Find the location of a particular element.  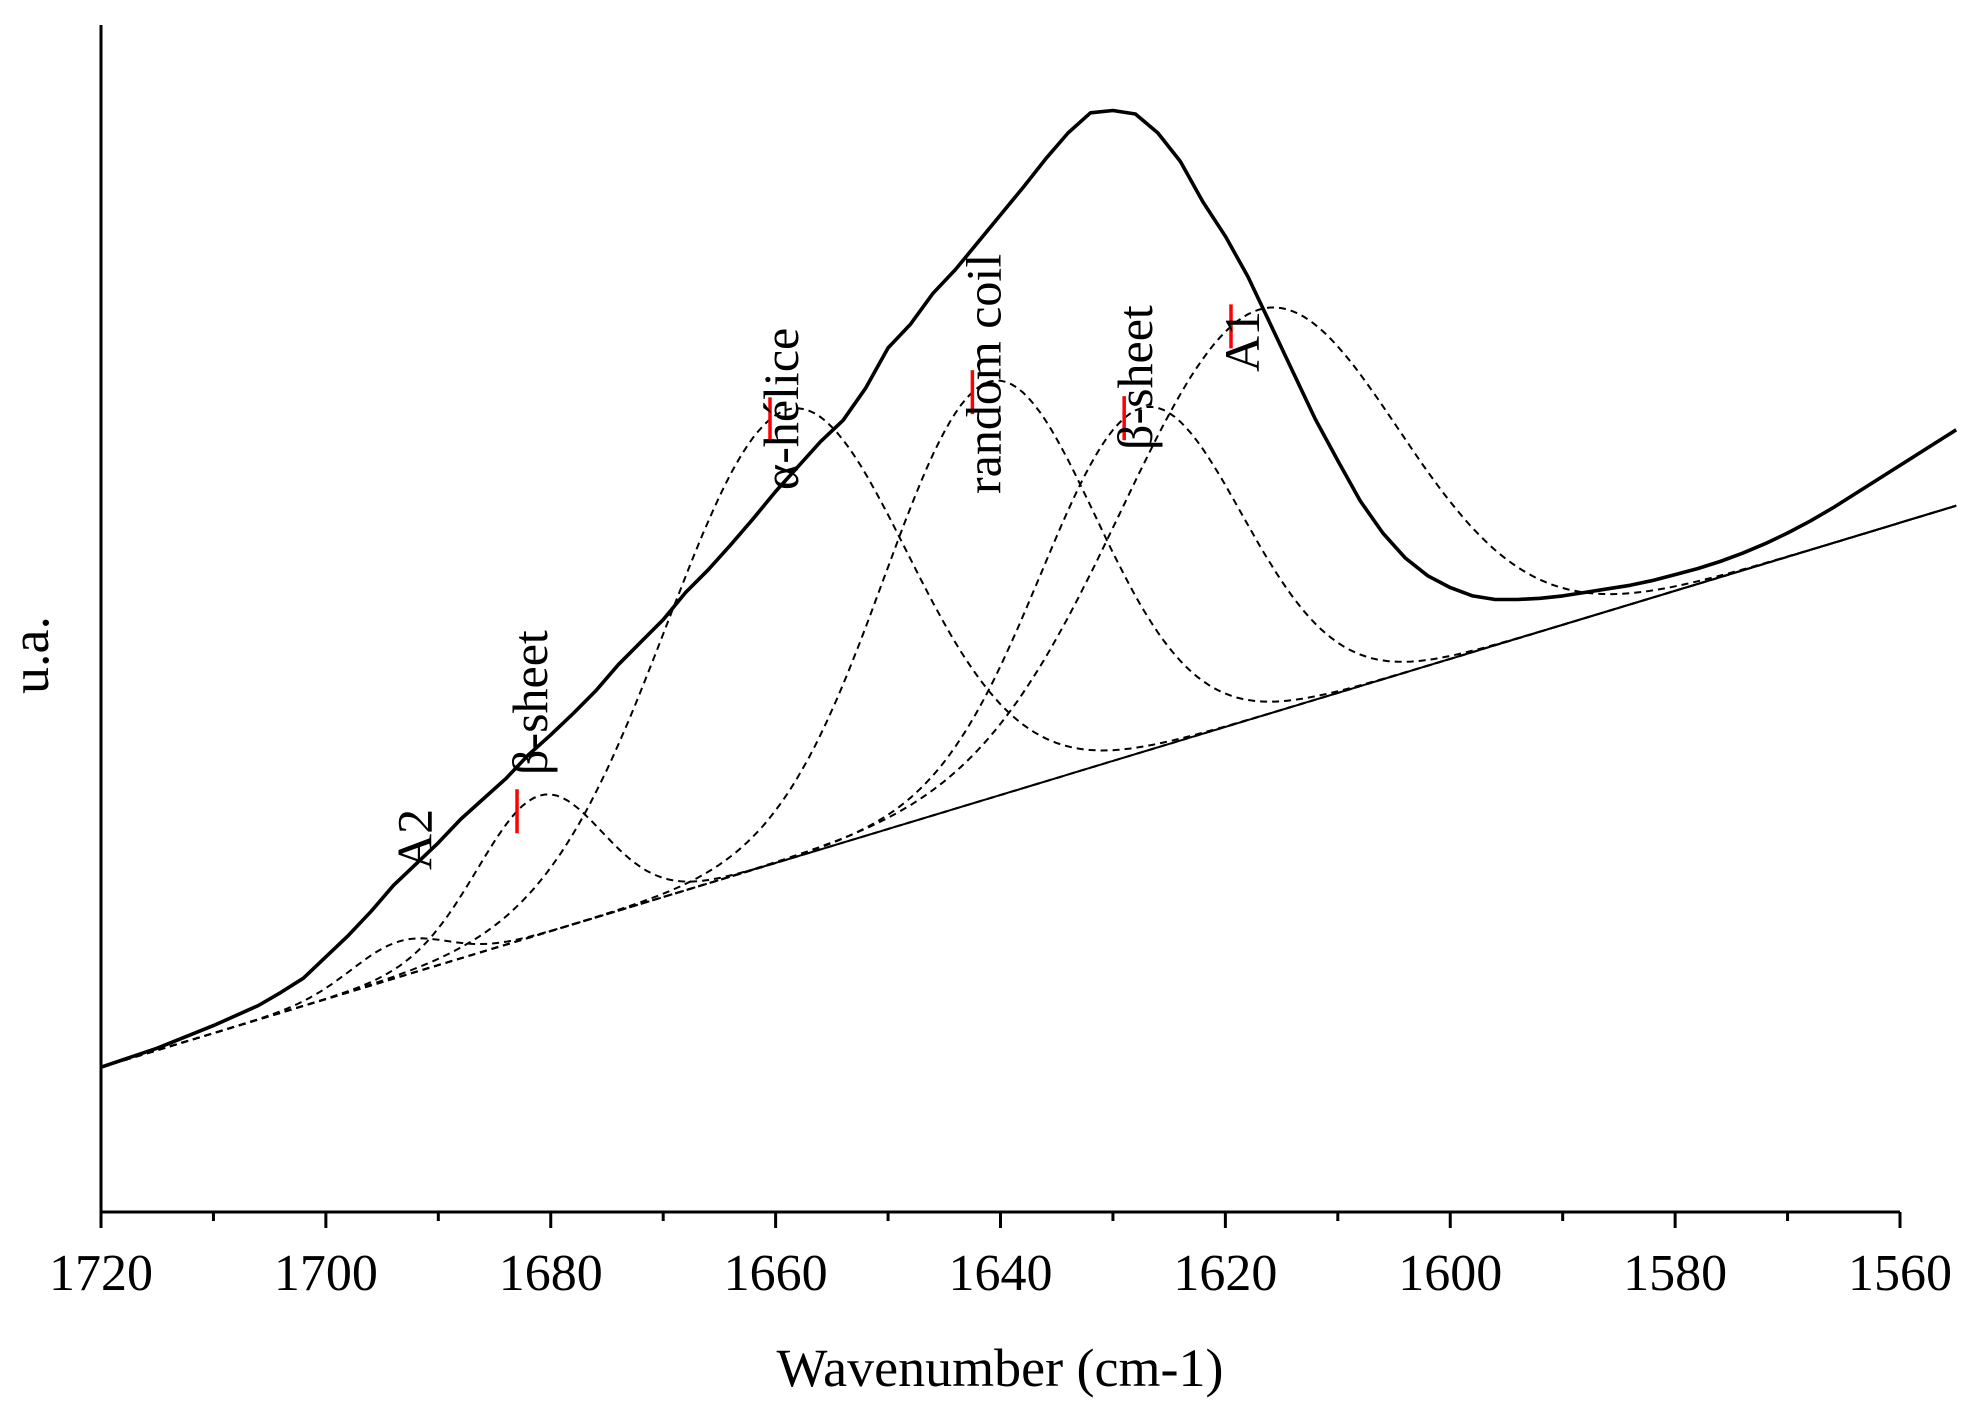

band-label: α-hélice is located at coordinates (781, 409).